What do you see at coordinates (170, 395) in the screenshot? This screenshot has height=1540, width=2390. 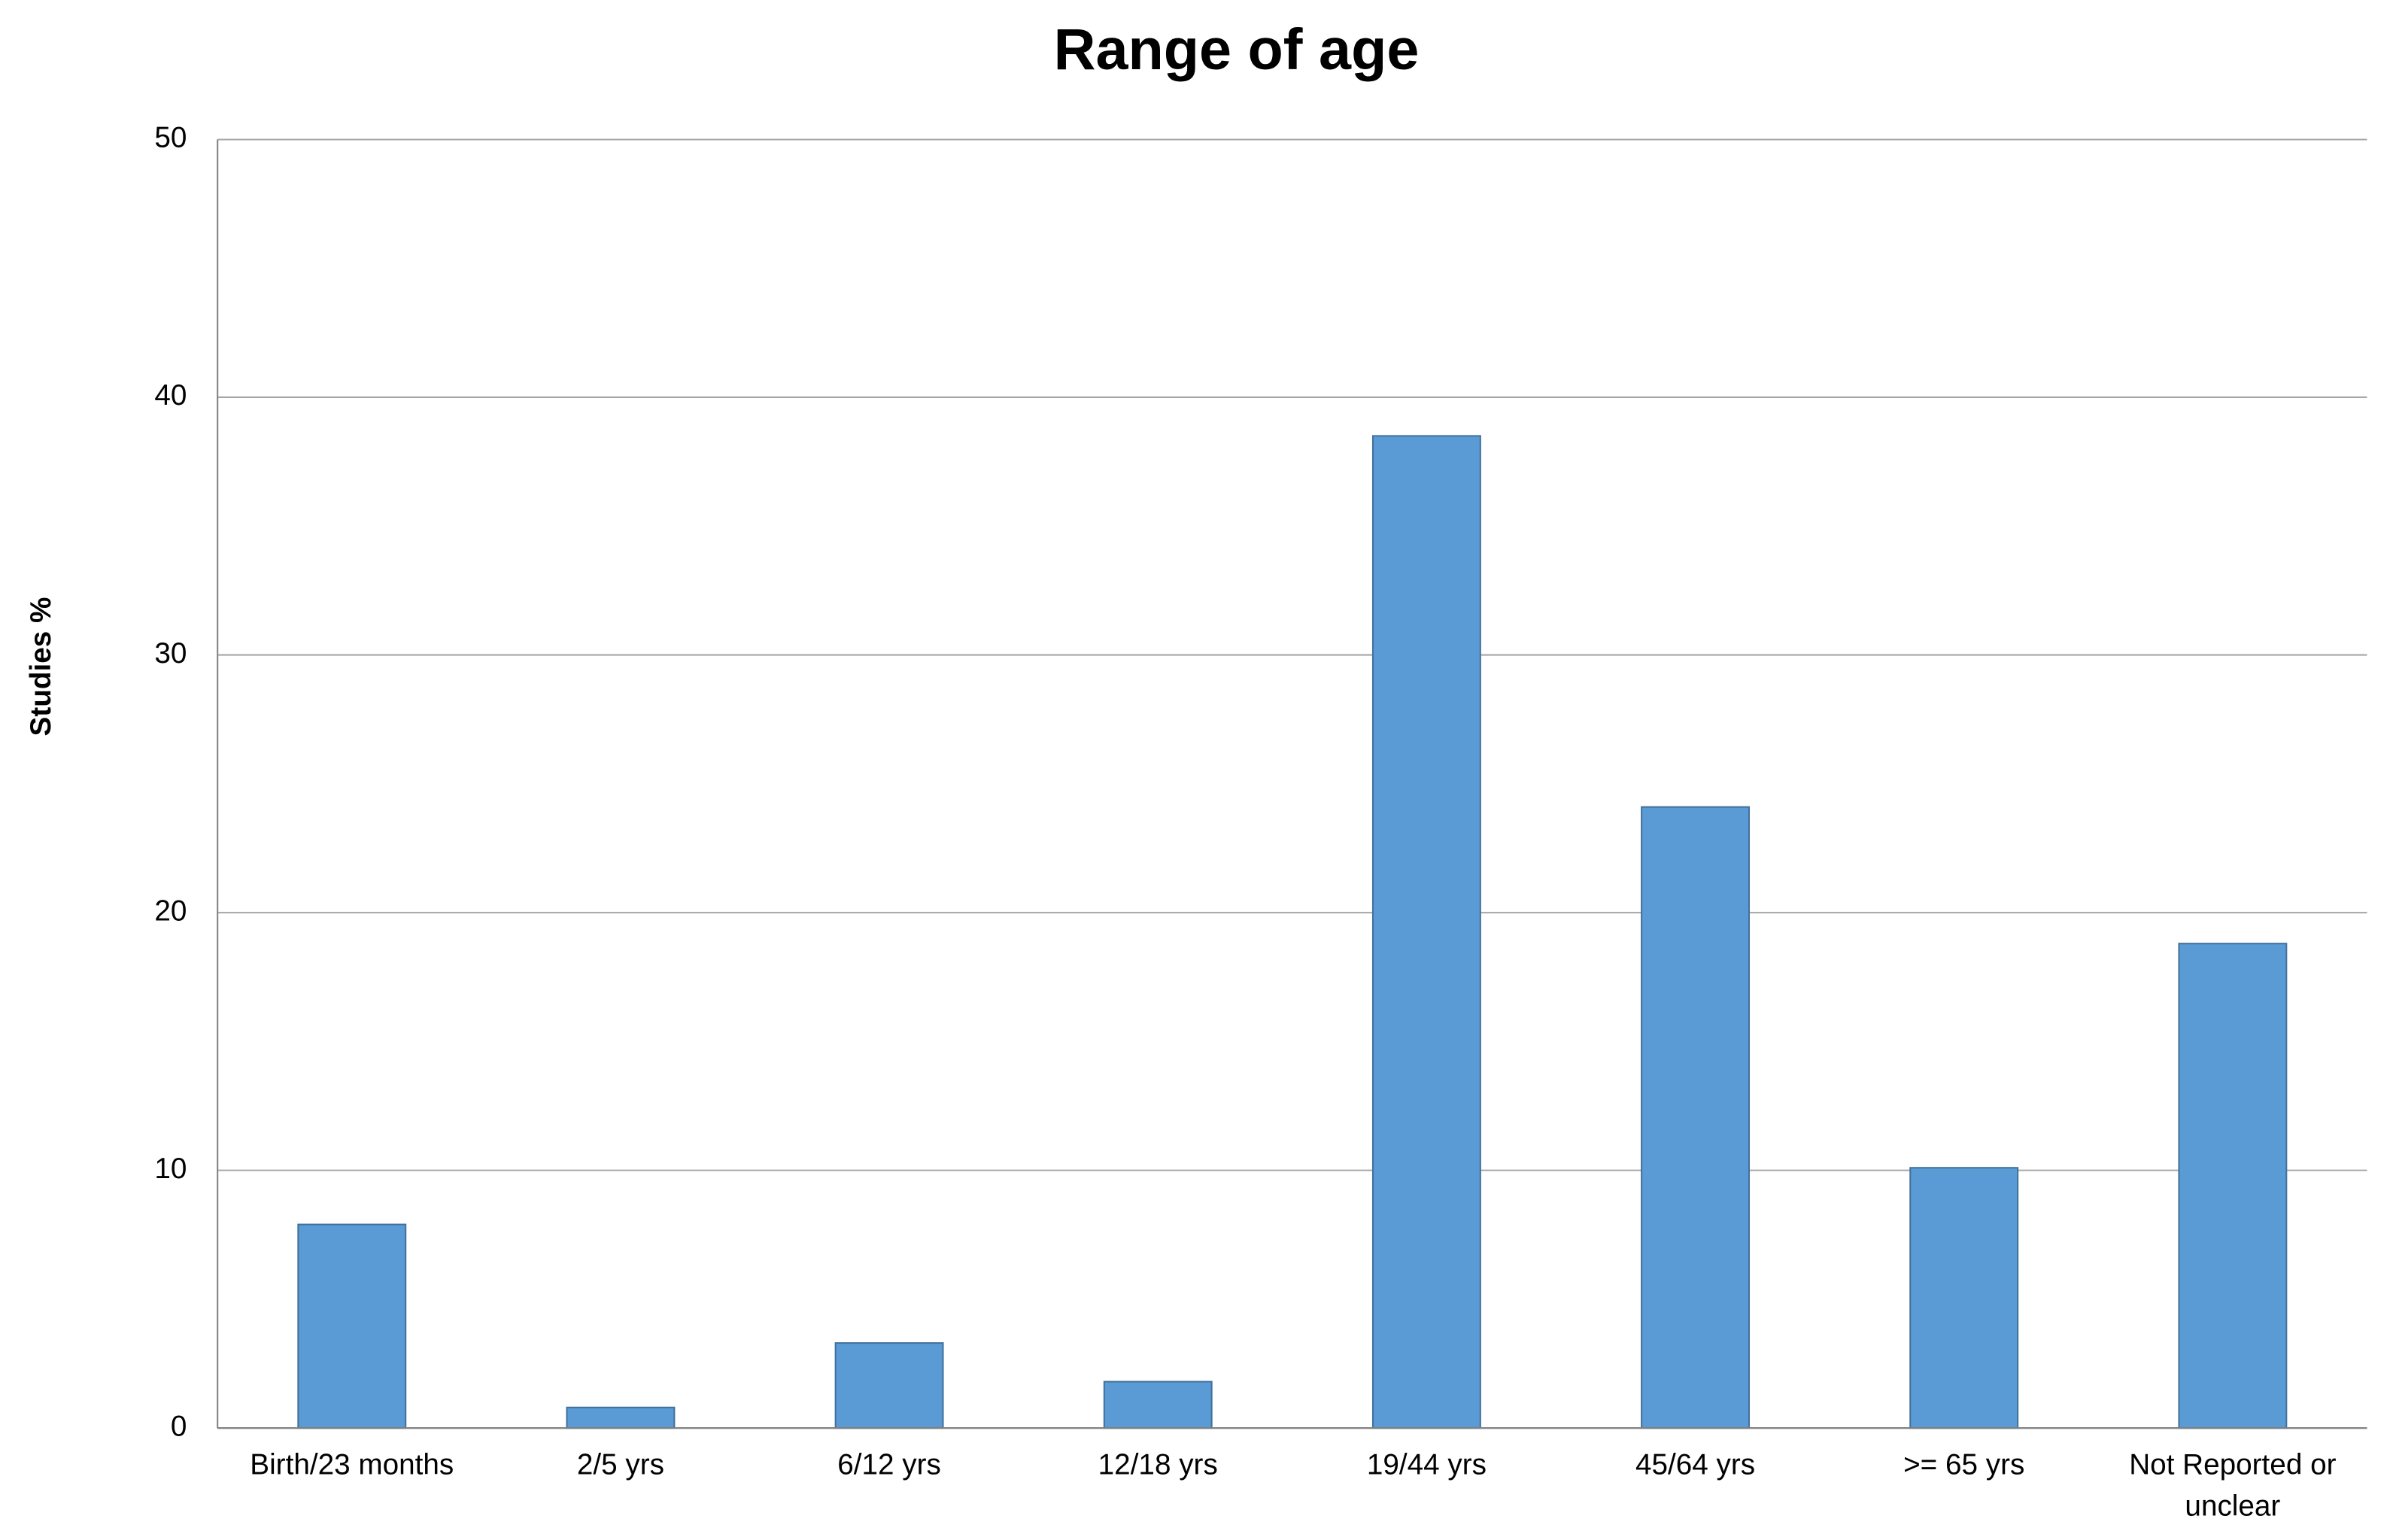 I see `y-tick-label: 40` at bounding box center [170, 395].